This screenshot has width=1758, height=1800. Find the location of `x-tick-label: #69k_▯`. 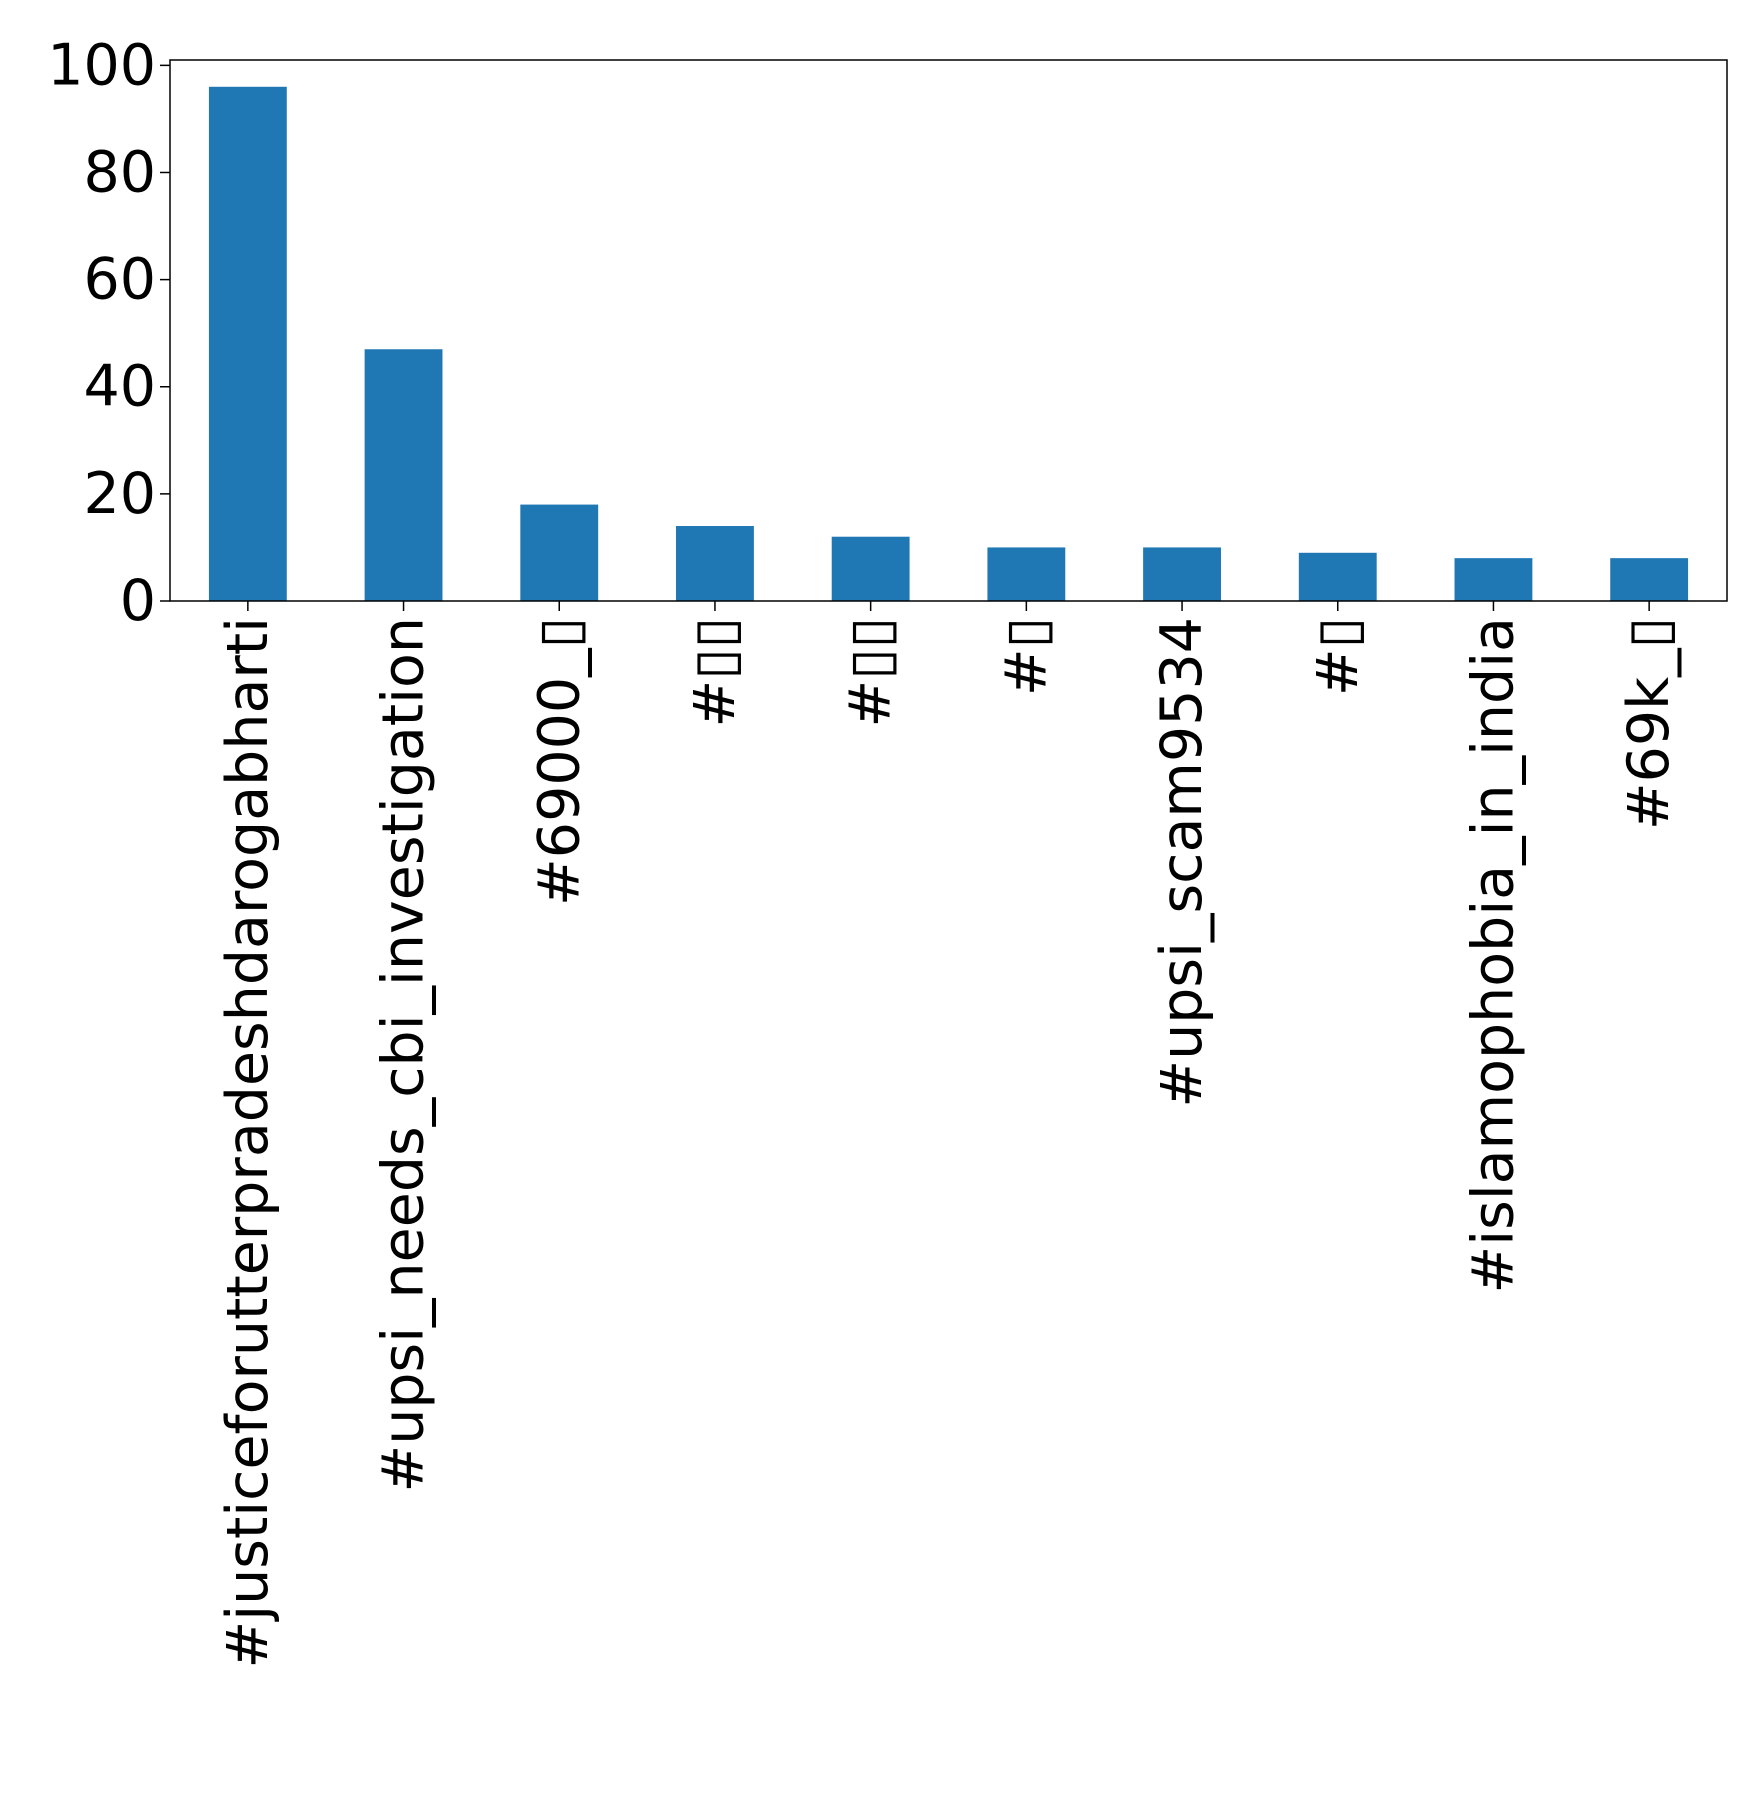

x-tick-label: #69k_▯ is located at coordinates (1649, 723).